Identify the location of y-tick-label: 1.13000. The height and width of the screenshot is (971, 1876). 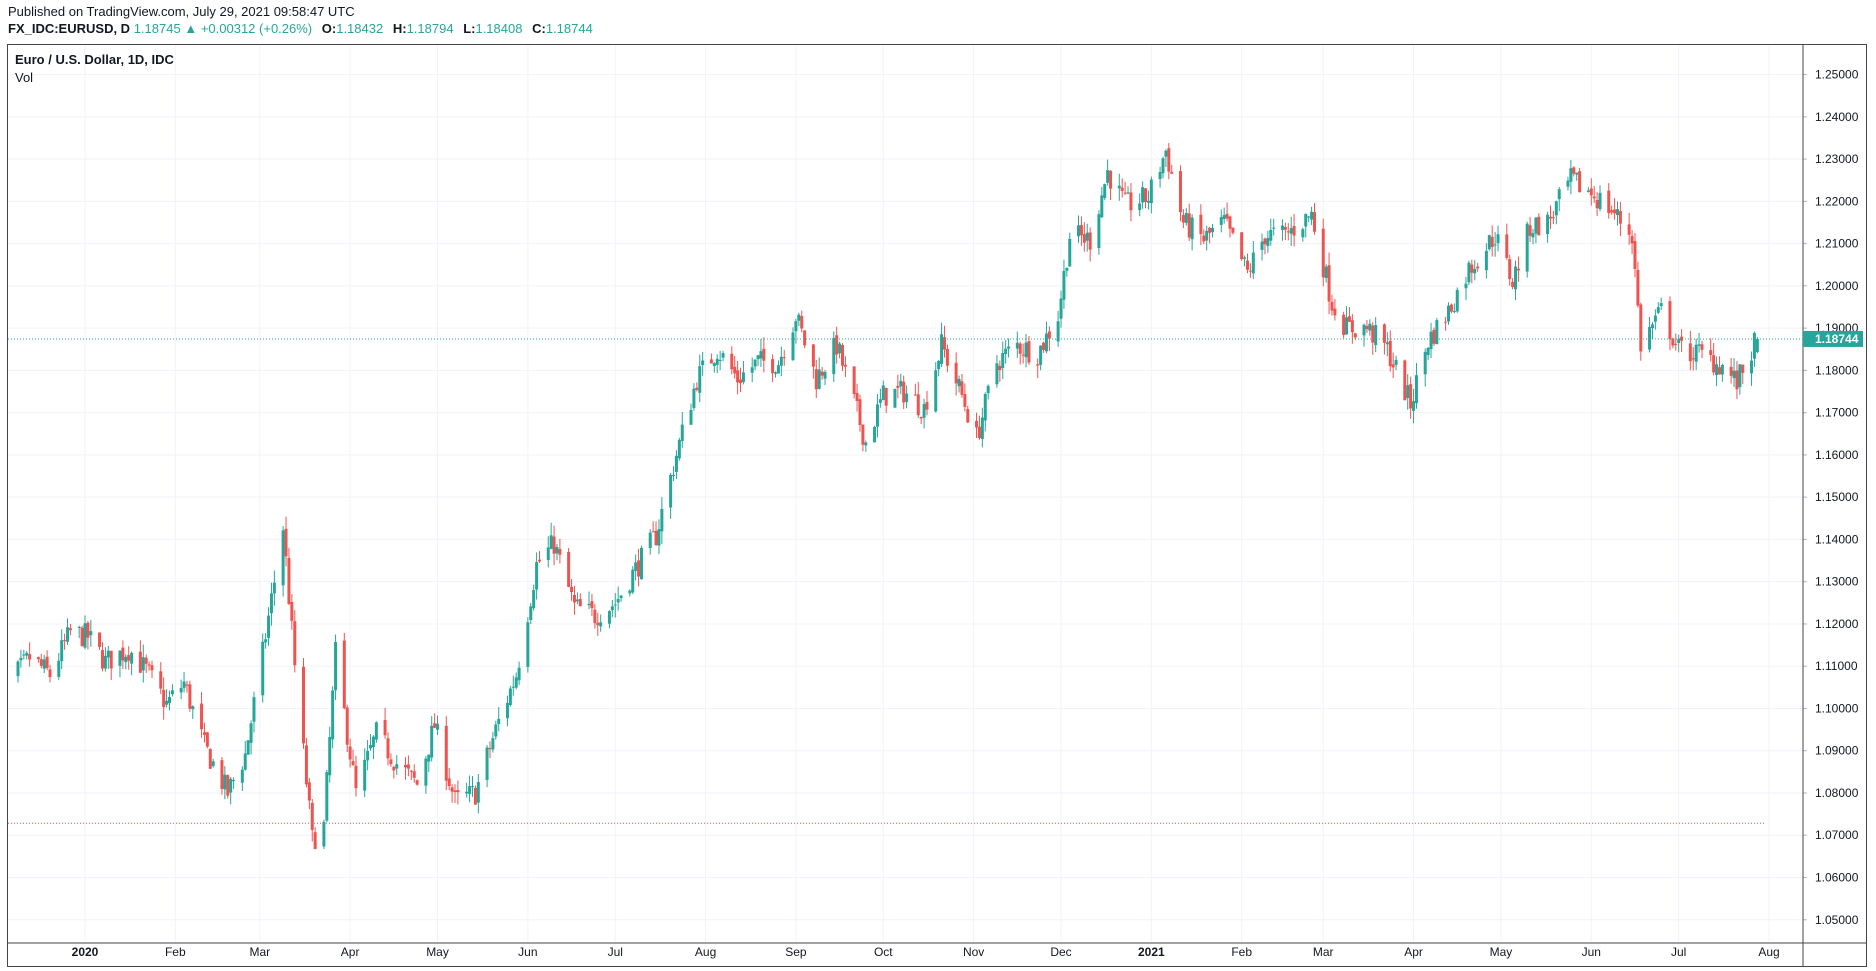
(1837, 582).